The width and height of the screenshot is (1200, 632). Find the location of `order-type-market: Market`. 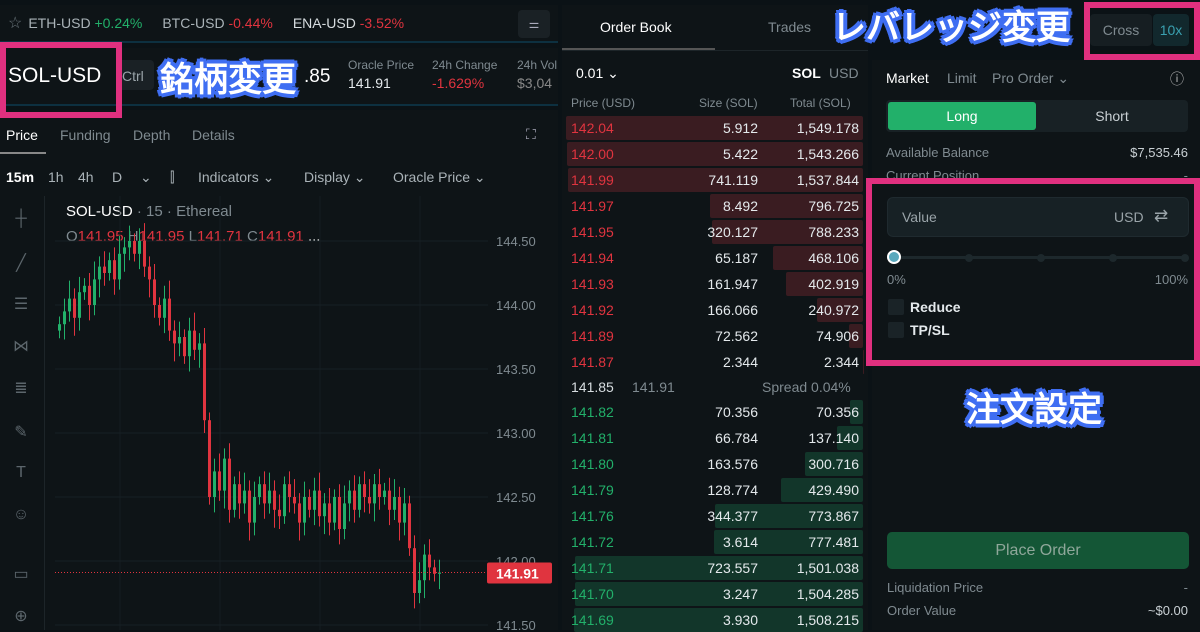

order-type-market: Market is located at coordinates (907, 78).